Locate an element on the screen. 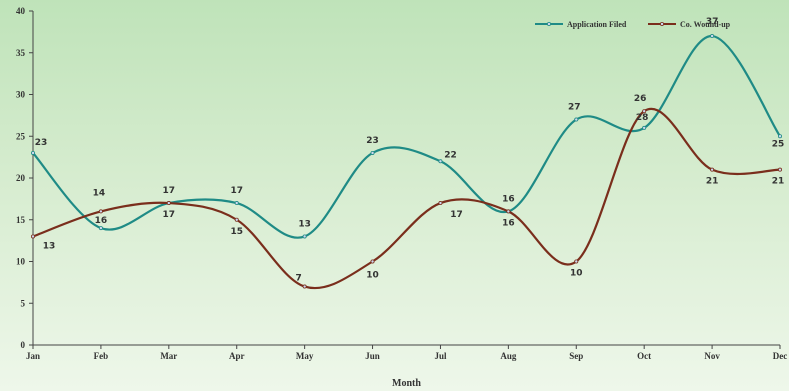  series-application-filed-data-label: 27 is located at coordinates (574, 108).